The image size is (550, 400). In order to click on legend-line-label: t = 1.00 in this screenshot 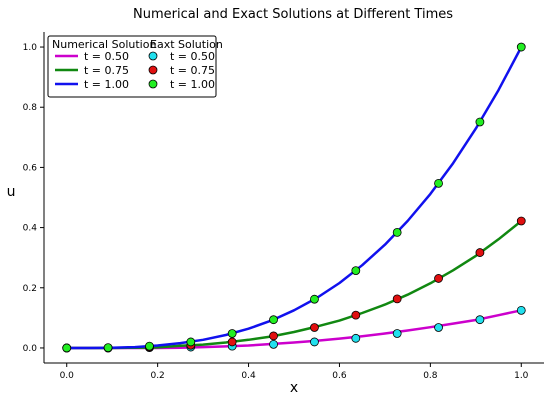, I will do `click(106, 84)`.